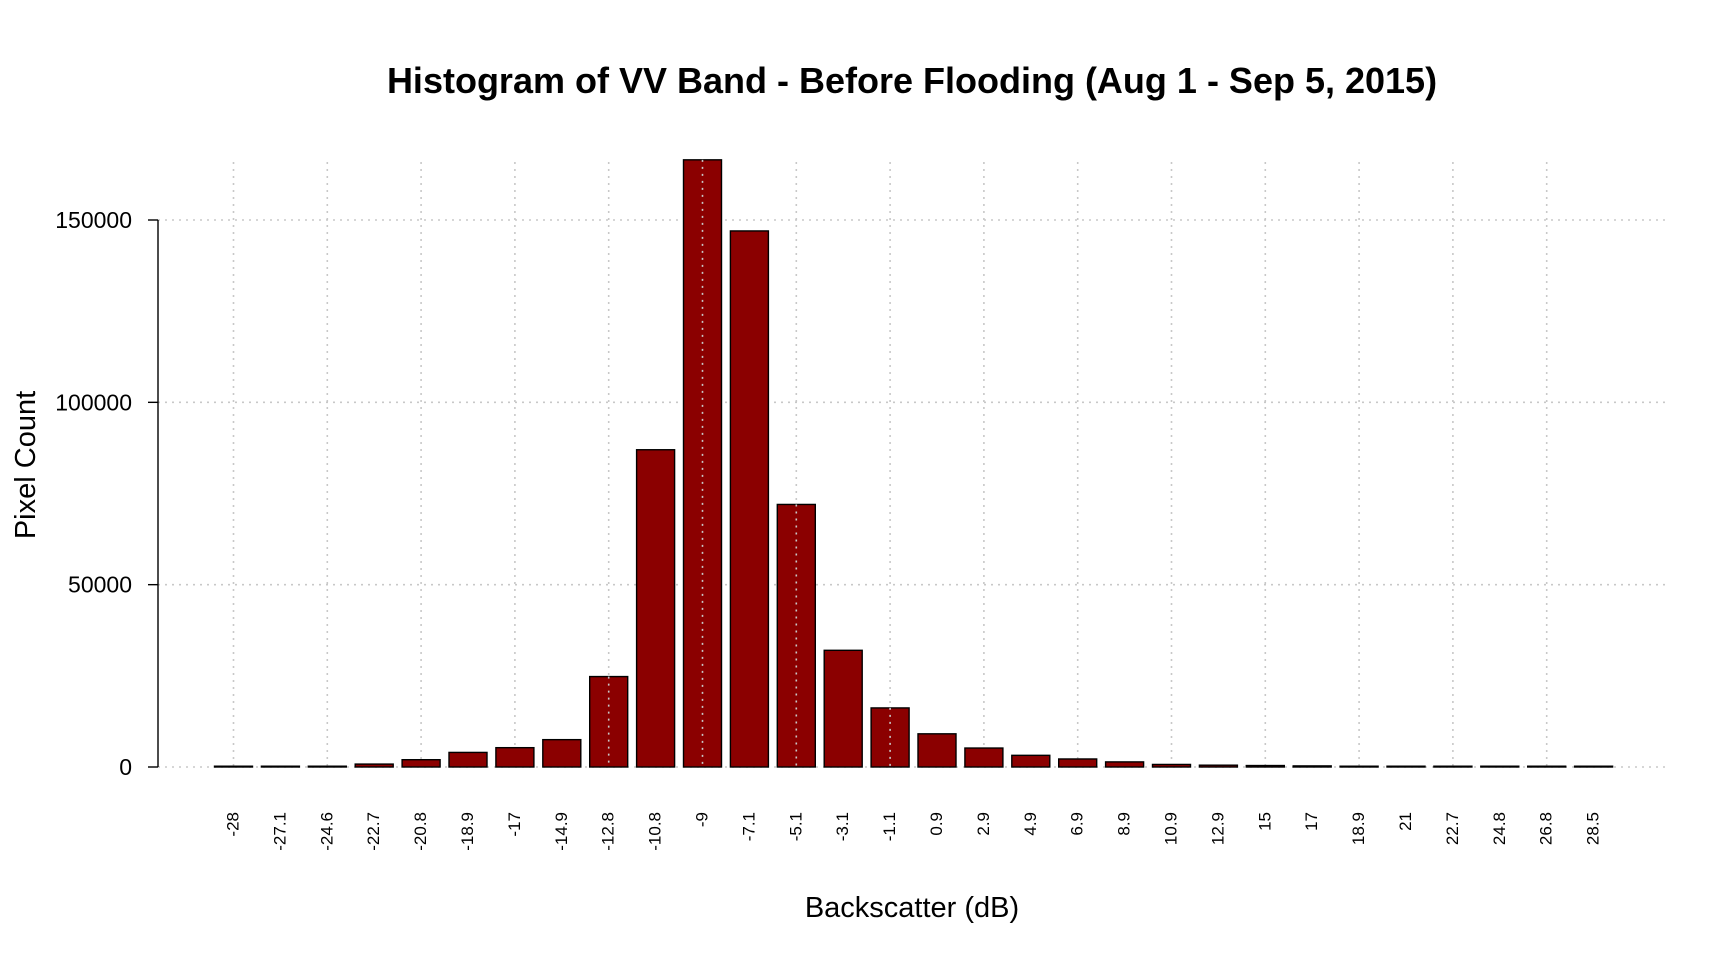 The width and height of the screenshot is (1728, 960). Describe the element at coordinates (562, 753) in the screenshot. I see `bar--14.9` at that location.